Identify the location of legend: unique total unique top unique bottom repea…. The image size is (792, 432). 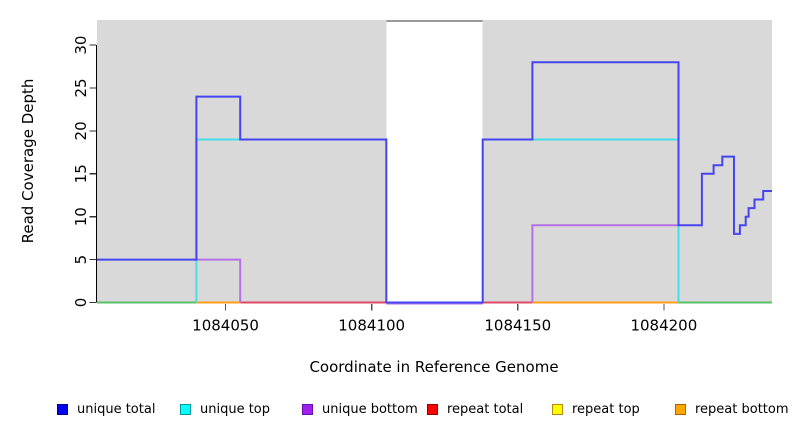
(396, 411).